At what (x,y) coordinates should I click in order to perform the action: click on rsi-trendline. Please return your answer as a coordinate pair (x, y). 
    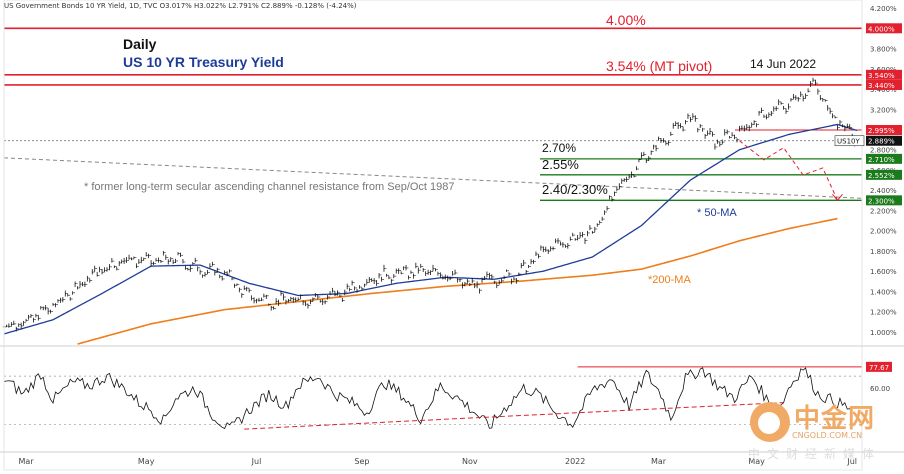
    Looking at the image, I should click on (514, 416).